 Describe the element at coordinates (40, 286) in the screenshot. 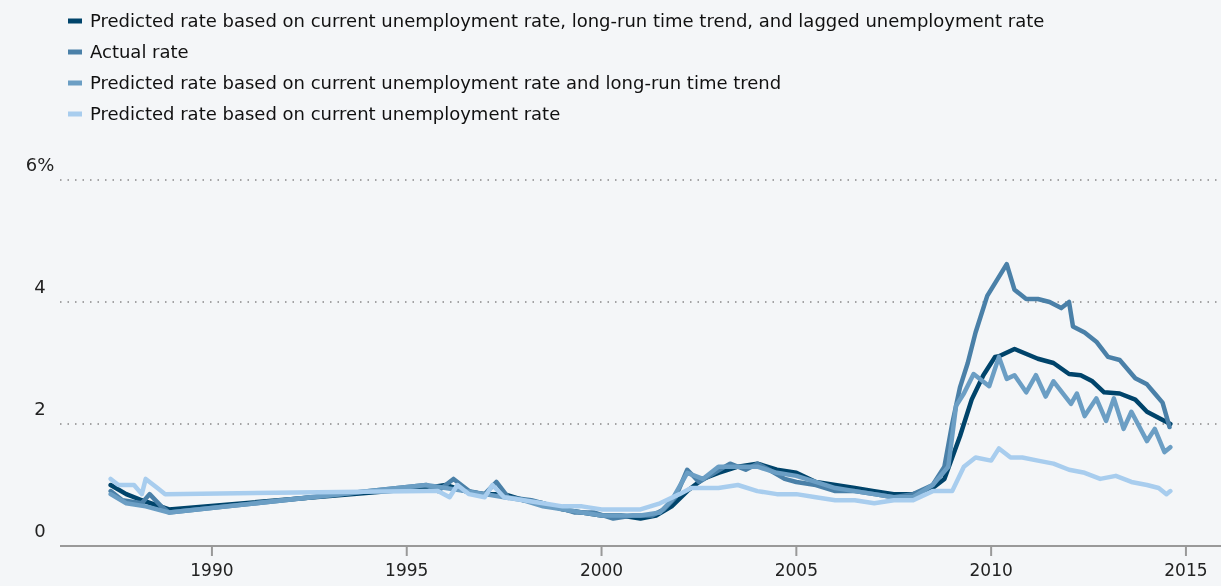

I see `y-tick-label: 4` at that location.